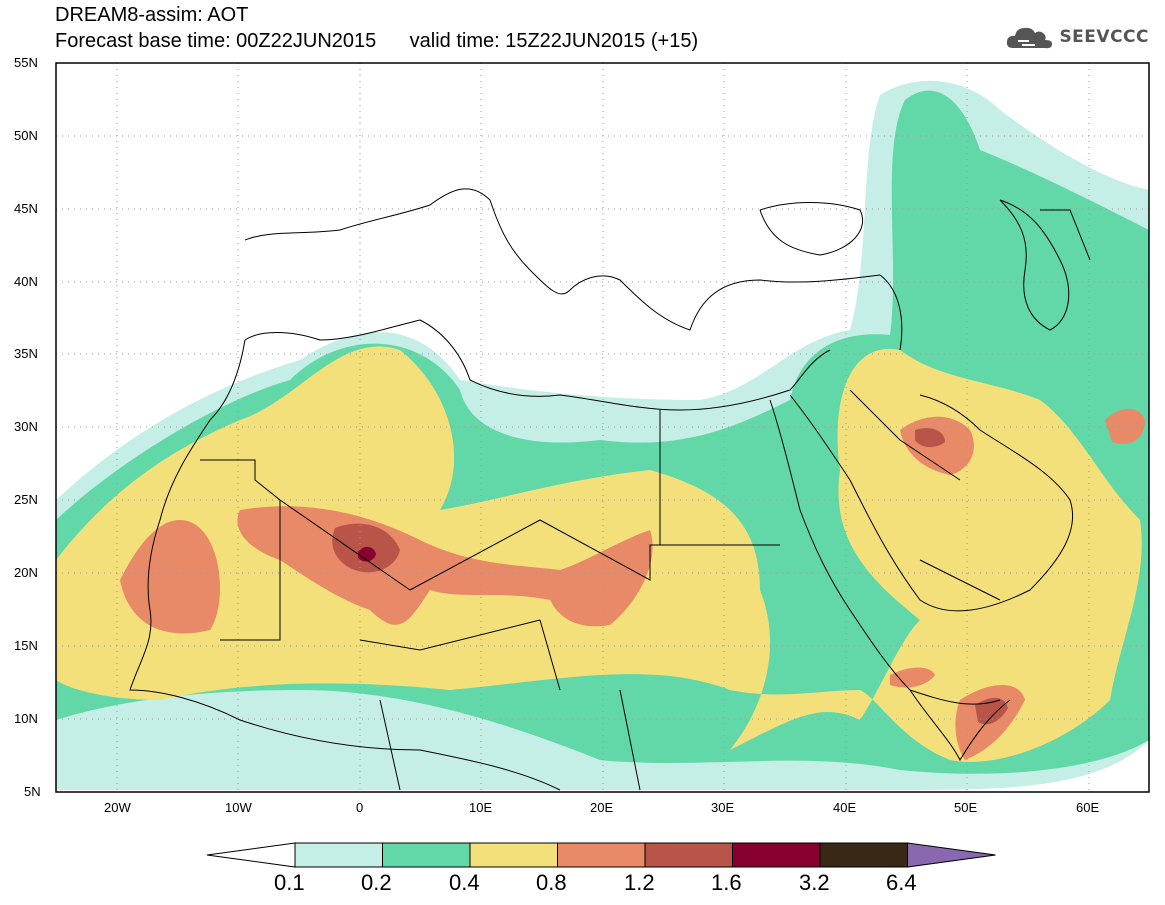 The height and width of the screenshot is (905, 1165). I want to click on valid-time: valid time: 15Z22JUN2015 (+15), so click(554, 41).